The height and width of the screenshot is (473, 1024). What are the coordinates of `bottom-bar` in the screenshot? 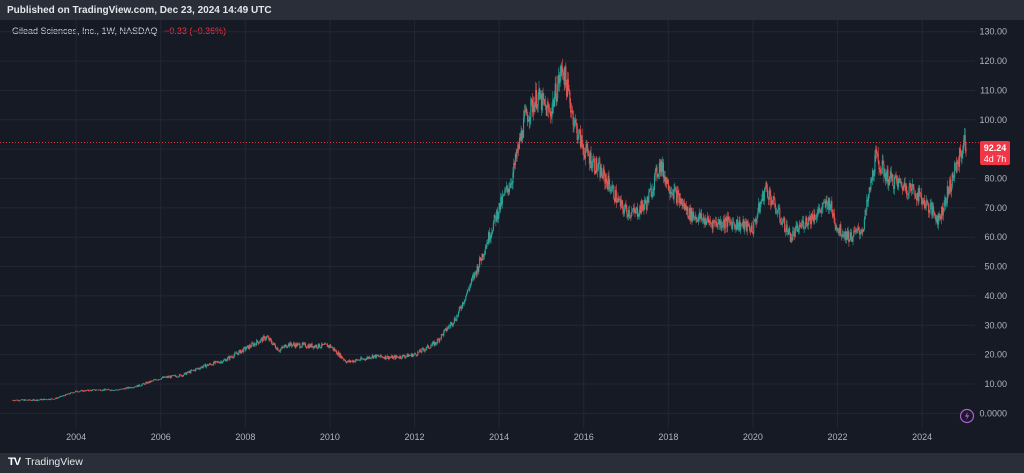 It's located at (512, 463).